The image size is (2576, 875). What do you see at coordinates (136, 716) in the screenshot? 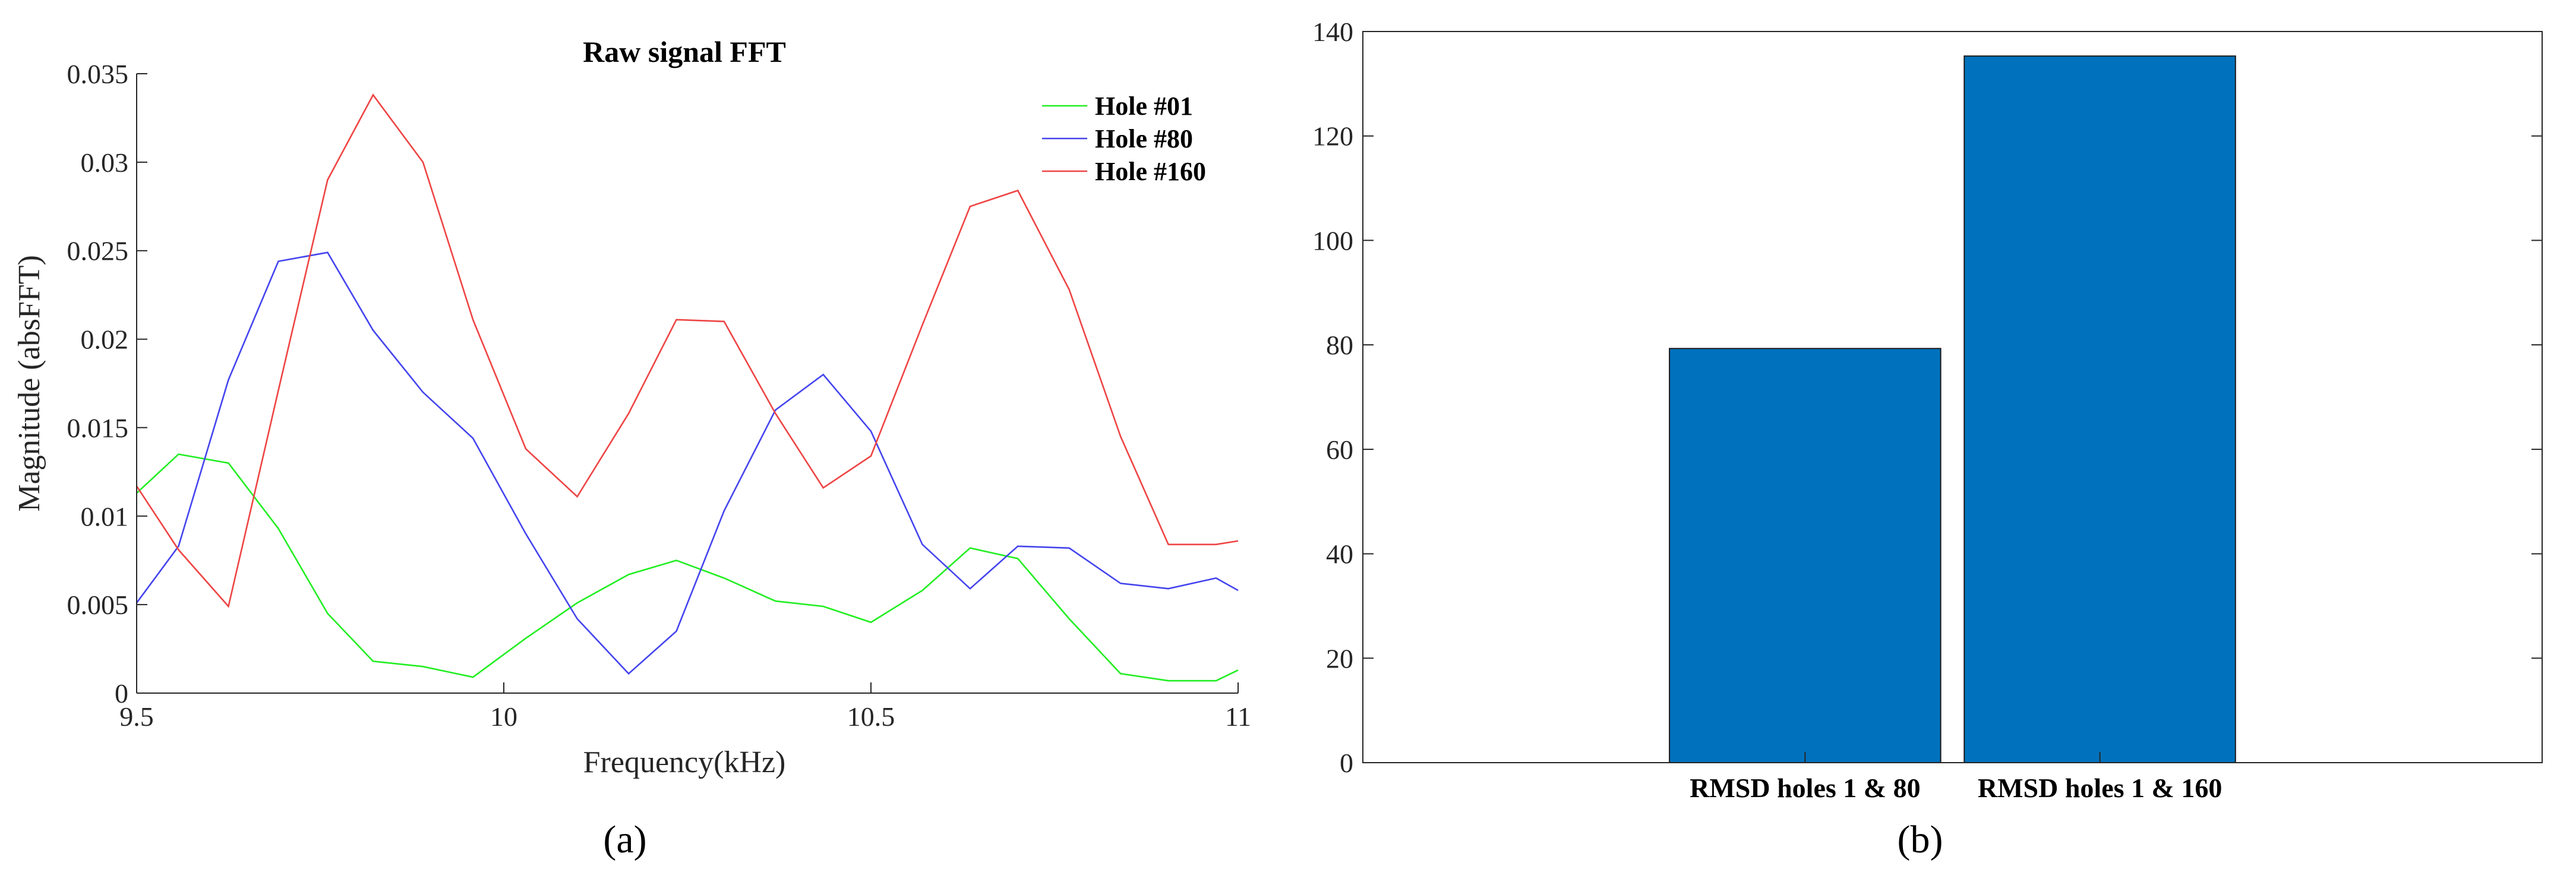
I see `x-tick-label: 9.5` at bounding box center [136, 716].